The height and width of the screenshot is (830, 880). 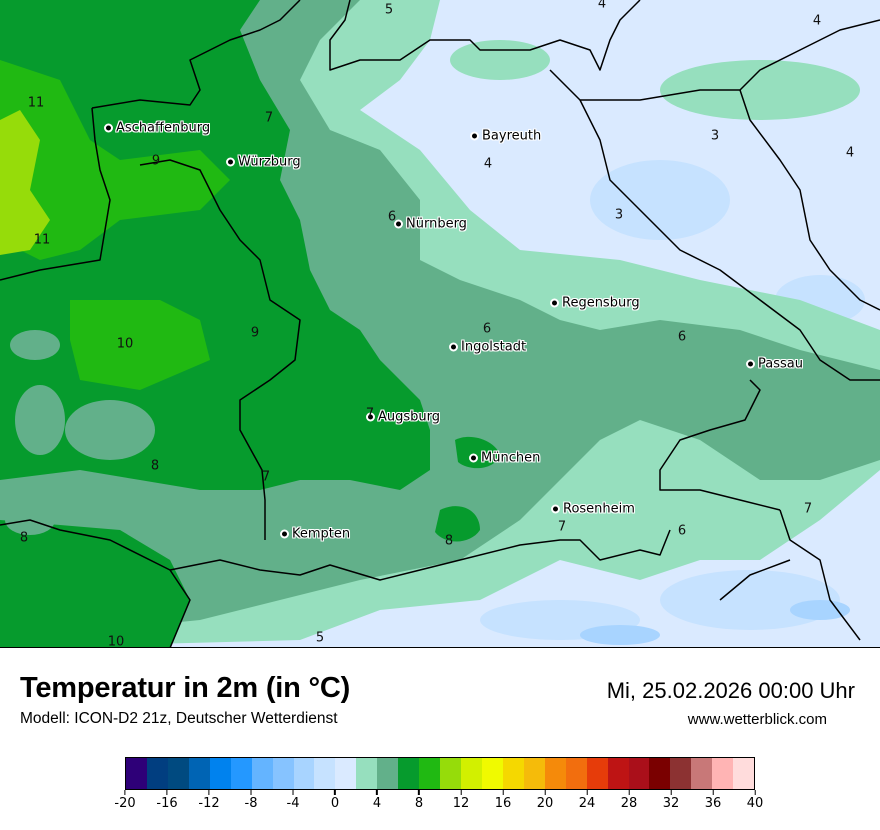 What do you see at coordinates (419, 800) in the screenshot?
I see `colorbar-tick: 8` at bounding box center [419, 800].